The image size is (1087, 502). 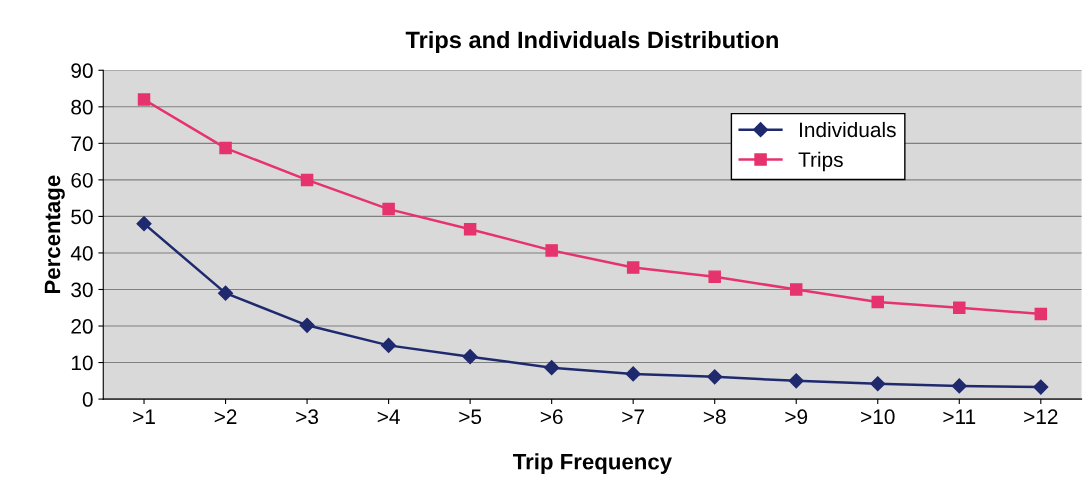 What do you see at coordinates (1041, 416) in the screenshot?
I see `x-tick-label: >12` at bounding box center [1041, 416].